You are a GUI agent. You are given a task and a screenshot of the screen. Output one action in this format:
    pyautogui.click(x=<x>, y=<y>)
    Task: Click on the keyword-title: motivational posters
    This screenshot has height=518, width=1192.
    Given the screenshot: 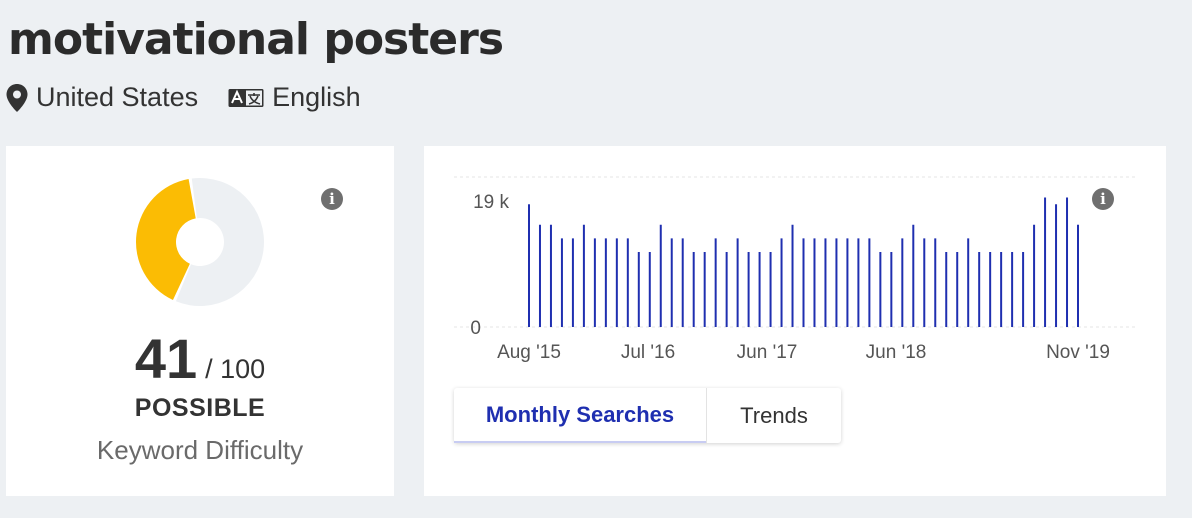 What is the action you would take?
    pyautogui.click(x=256, y=39)
    